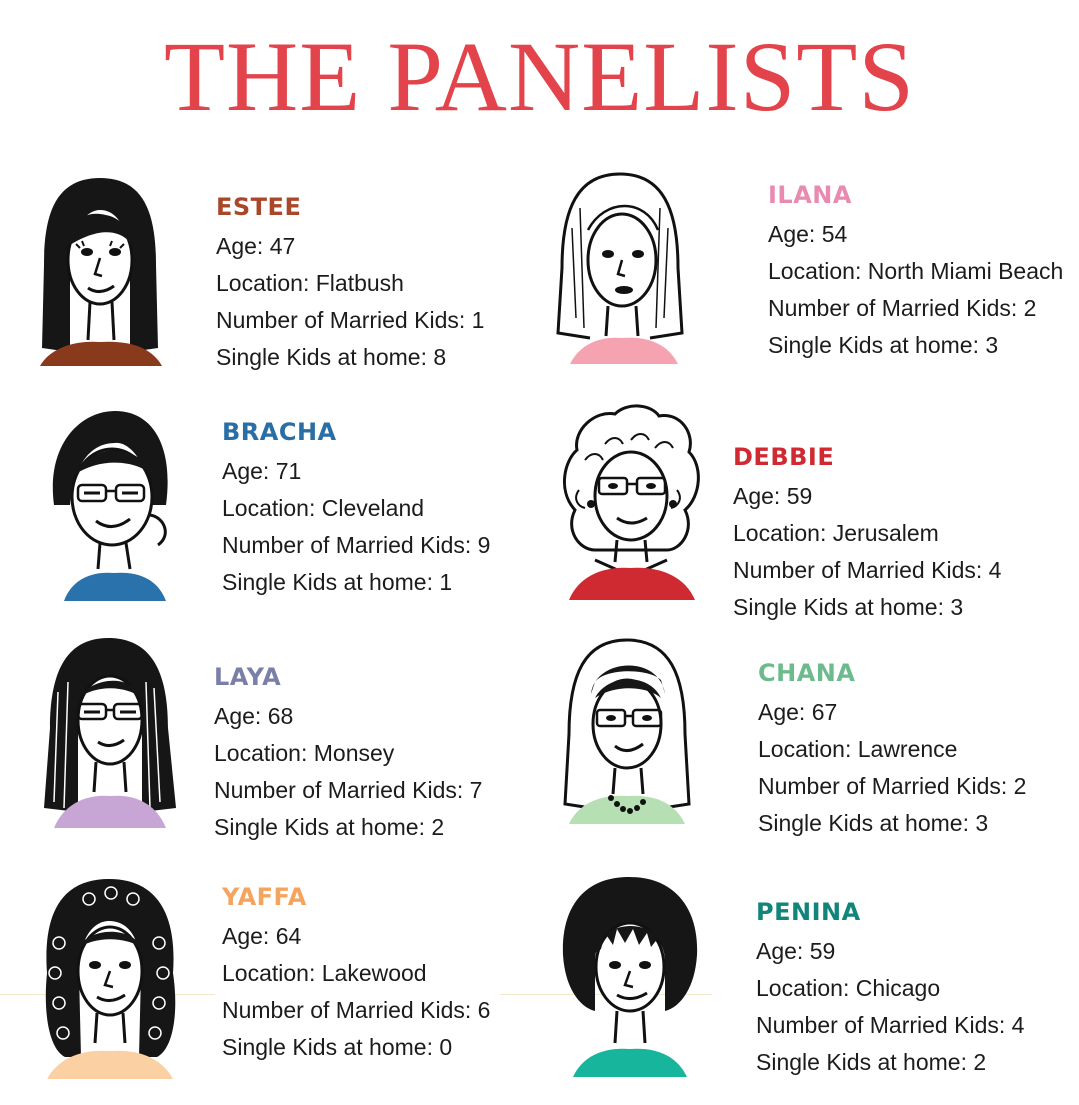  Describe the element at coordinates (337, 582) in the screenshot. I see `bracha-single-kids: Single Kids at home: 1` at that location.